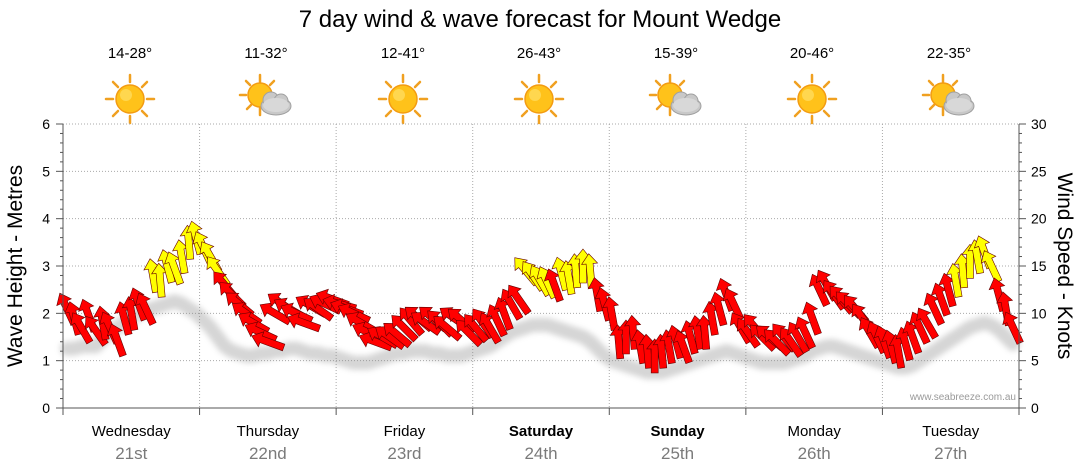 The width and height of the screenshot is (1080, 475). Describe the element at coordinates (46, 408) in the screenshot. I see `left-tick-label: 0` at that location.